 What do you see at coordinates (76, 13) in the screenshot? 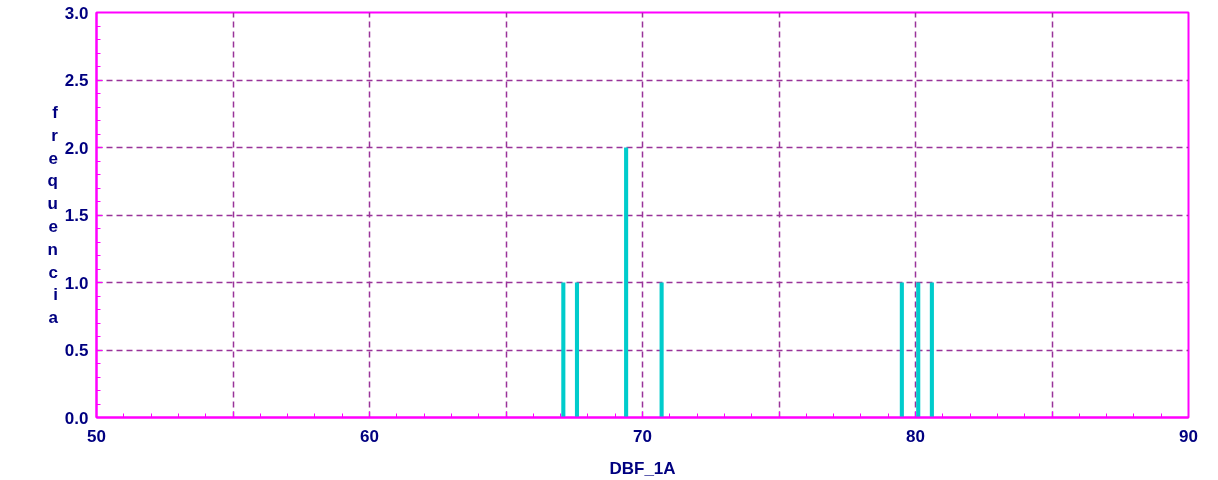
I see `y-tick-label: 3.0` at bounding box center [76, 13].